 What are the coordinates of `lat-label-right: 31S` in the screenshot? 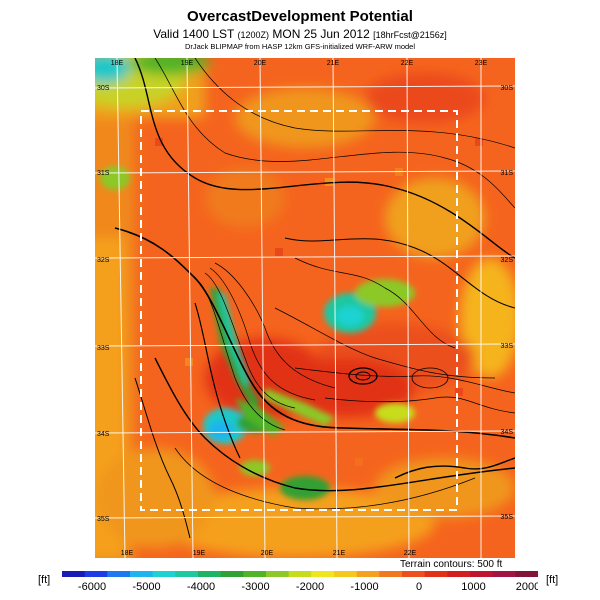 It's located at (507, 173).